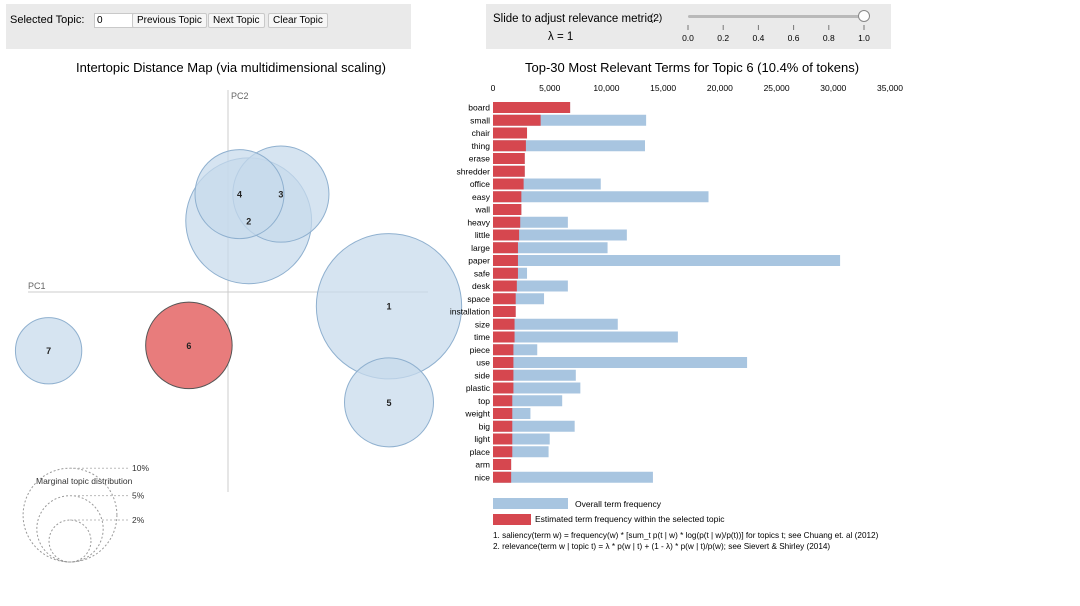  Describe the element at coordinates (482, 324) in the screenshot. I see `term-label: size` at that location.